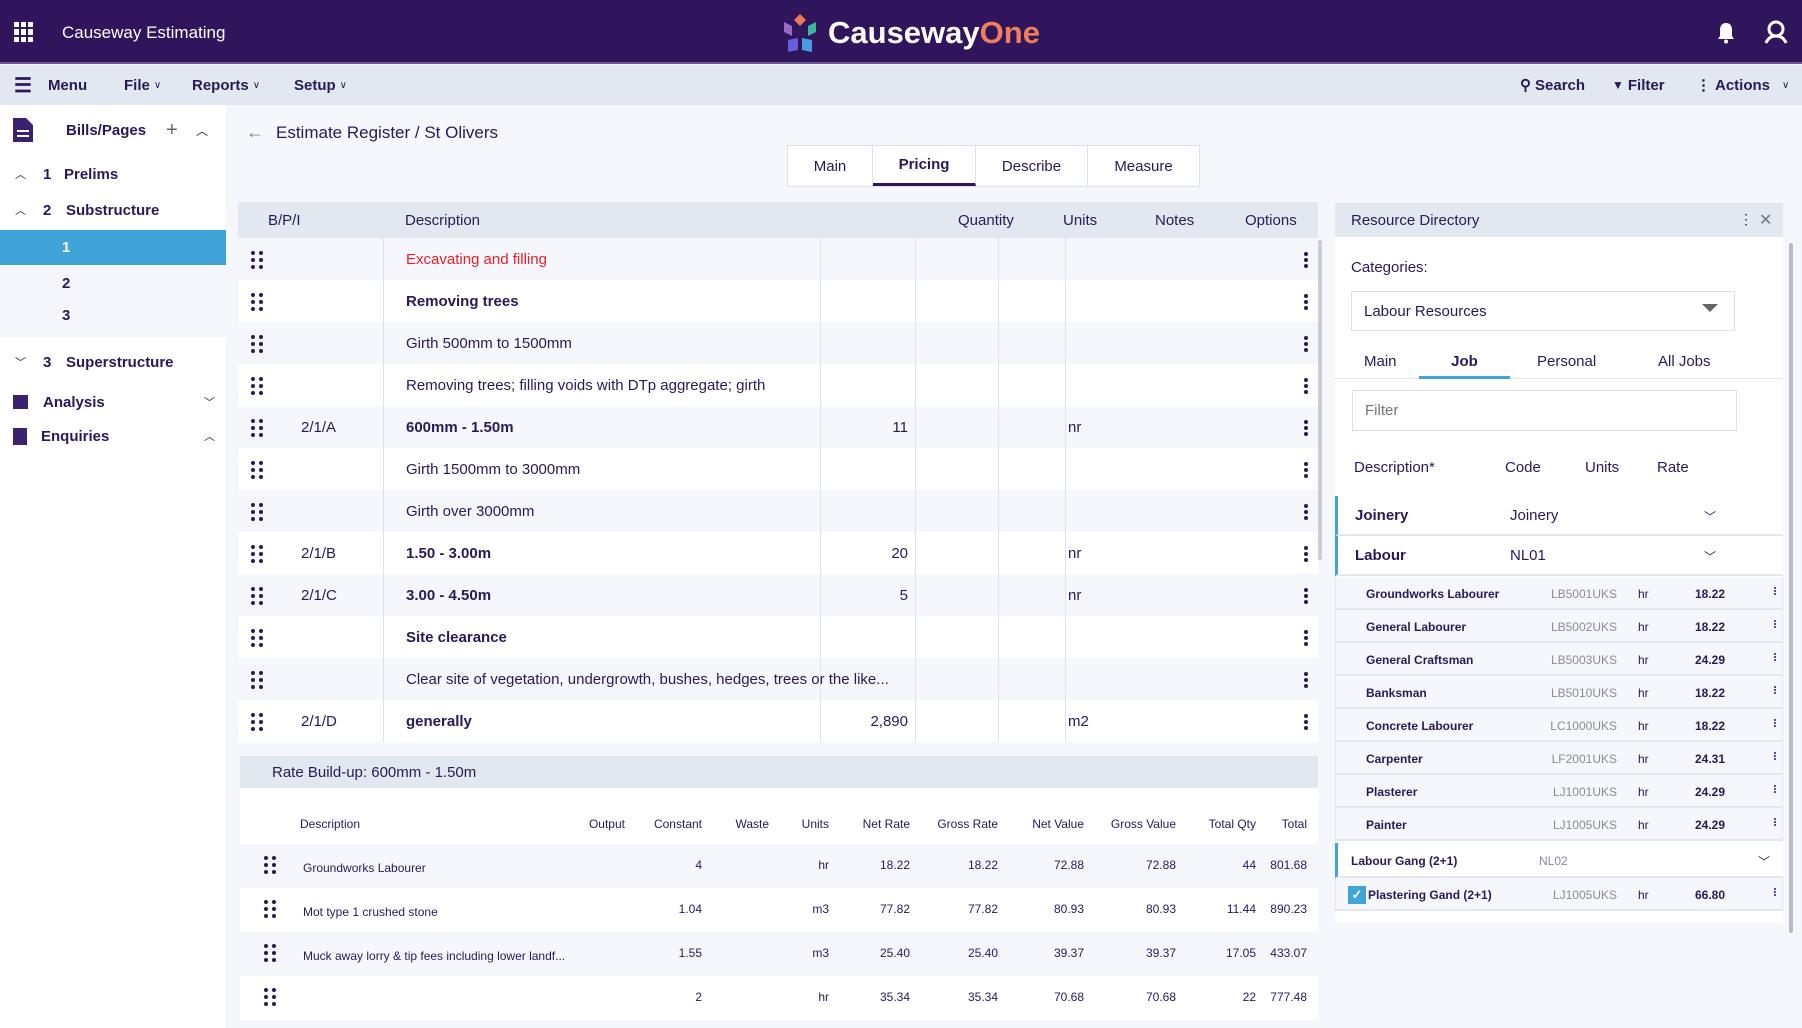 The height and width of the screenshot is (1028, 1802). Describe the element at coordinates (1523, 467) in the screenshot. I see `col-code: Code` at that location.